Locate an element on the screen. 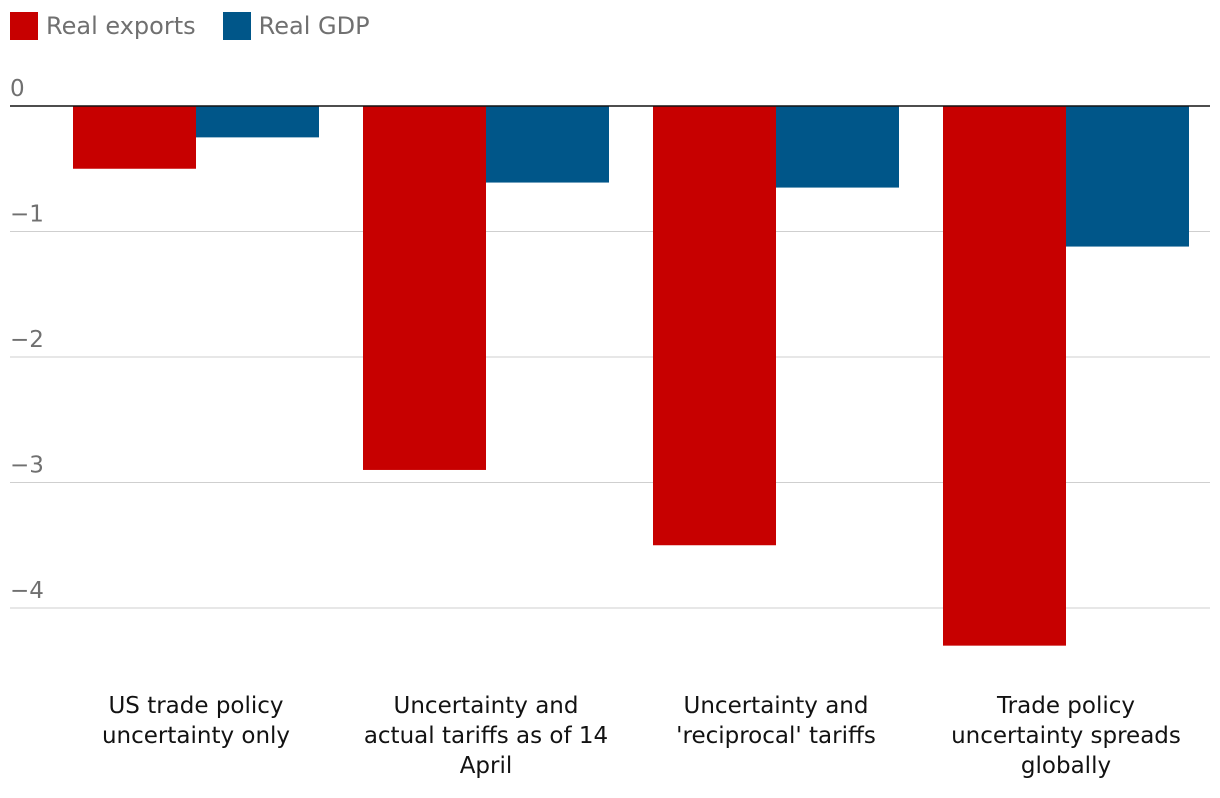 This screenshot has height=798, width=1220. x-category-label-line: 'reciprocal' tariffs is located at coordinates (776, 736).